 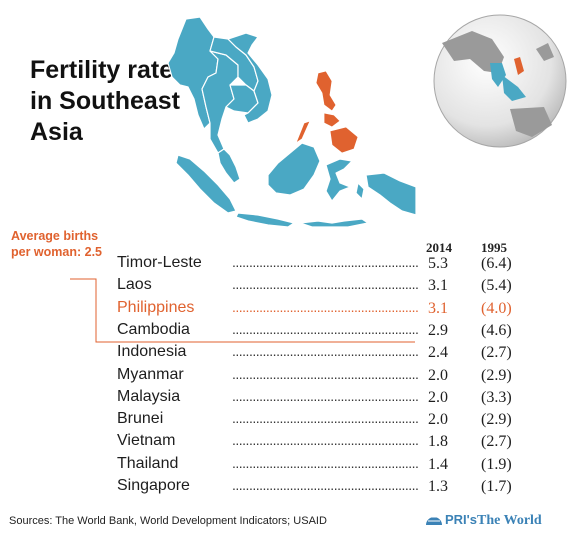 I want to click on value-1995: (5.4), so click(x=496, y=286).